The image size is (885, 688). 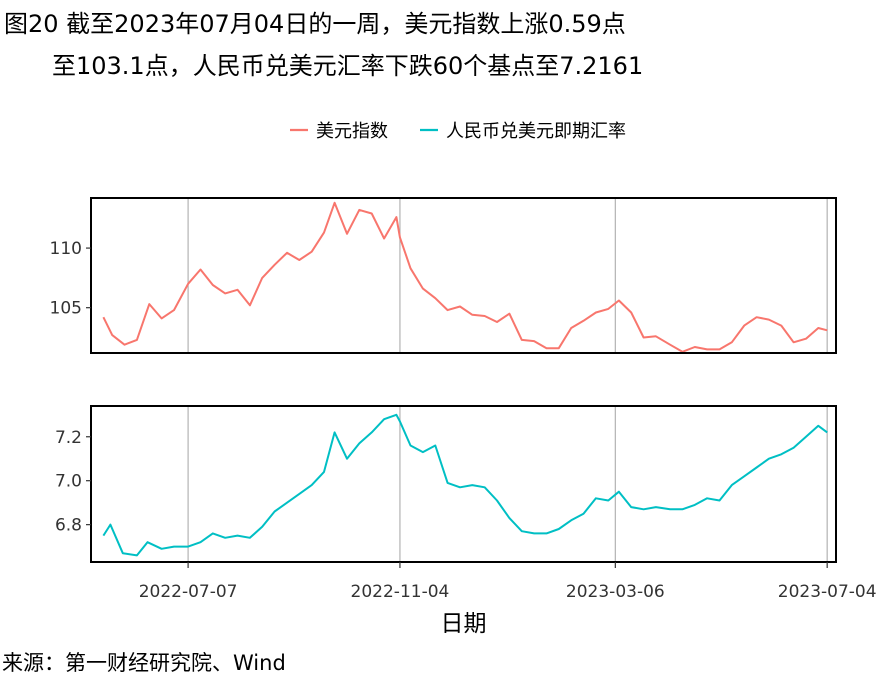 I want to click on x-tick-label: 2023-07-04, so click(x=827, y=592).